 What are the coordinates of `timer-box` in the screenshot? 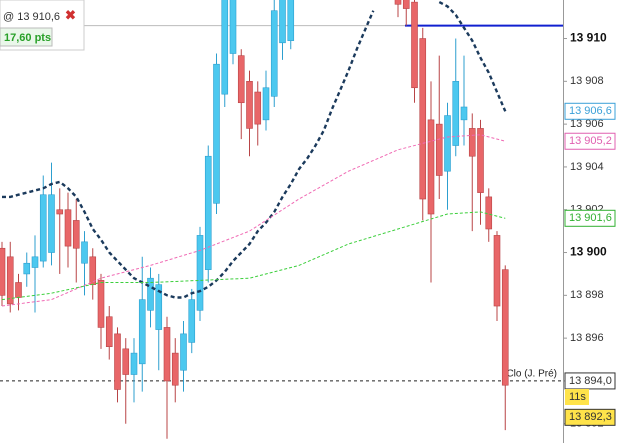 It's located at (577, 397).